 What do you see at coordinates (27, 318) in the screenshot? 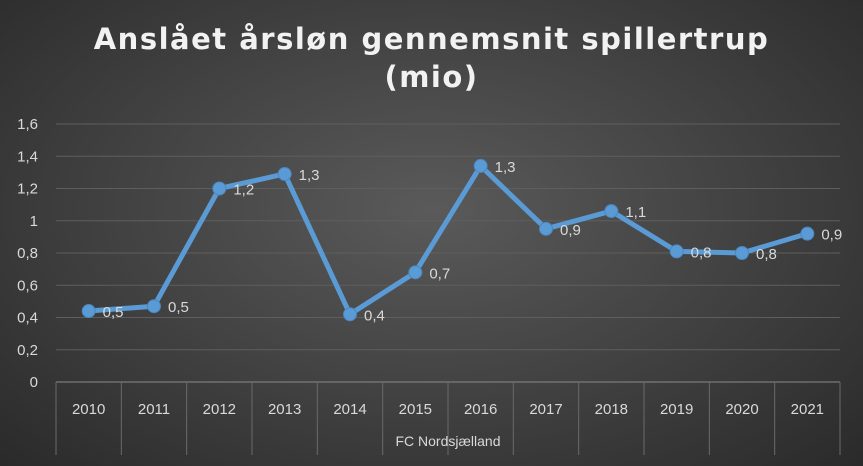
I see `y-tick-label: 0,4` at bounding box center [27, 318].